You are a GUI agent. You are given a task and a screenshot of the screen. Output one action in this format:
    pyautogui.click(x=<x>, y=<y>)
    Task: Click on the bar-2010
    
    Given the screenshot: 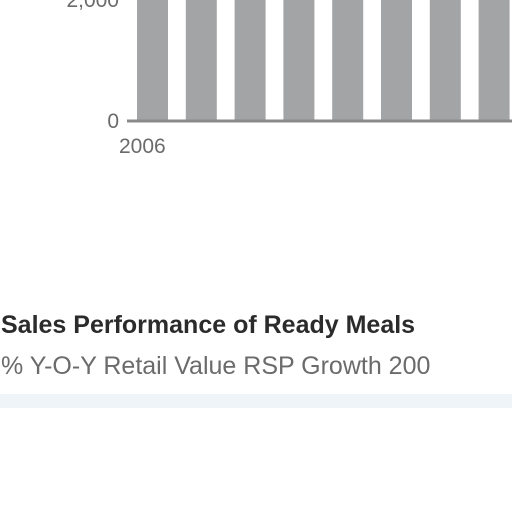 What is the action you would take?
    pyautogui.click(x=348, y=60)
    